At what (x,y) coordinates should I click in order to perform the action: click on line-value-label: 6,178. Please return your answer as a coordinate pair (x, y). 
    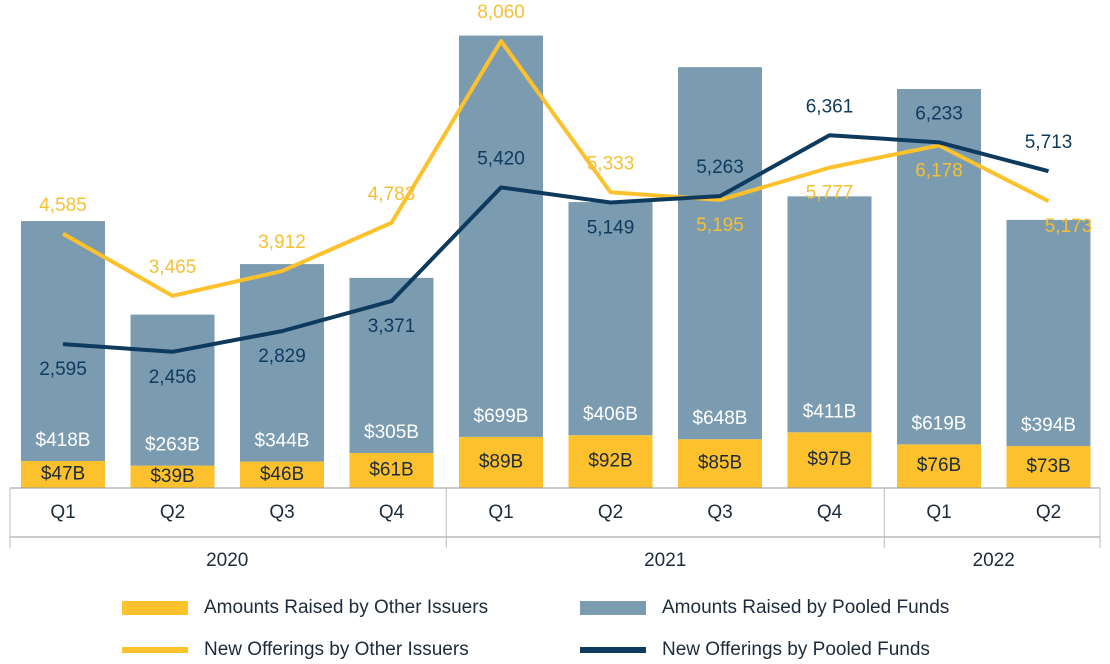
    Looking at the image, I should click on (939, 170).